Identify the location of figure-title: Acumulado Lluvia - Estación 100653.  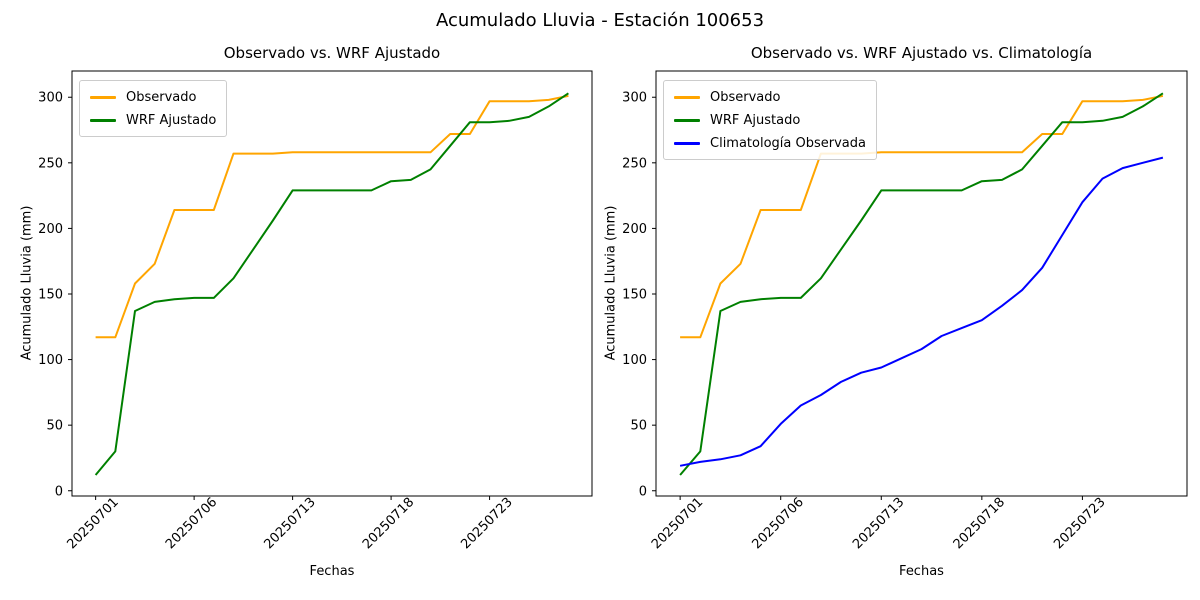
(600, 20).